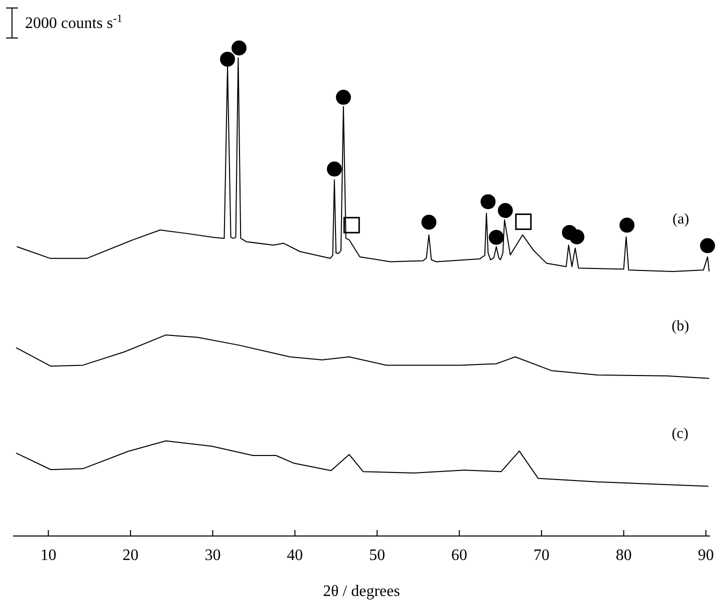 This screenshot has width=721, height=611. What do you see at coordinates (542, 555) in the screenshot?
I see `x-tick-label: 70` at bounding box center [542, 555].